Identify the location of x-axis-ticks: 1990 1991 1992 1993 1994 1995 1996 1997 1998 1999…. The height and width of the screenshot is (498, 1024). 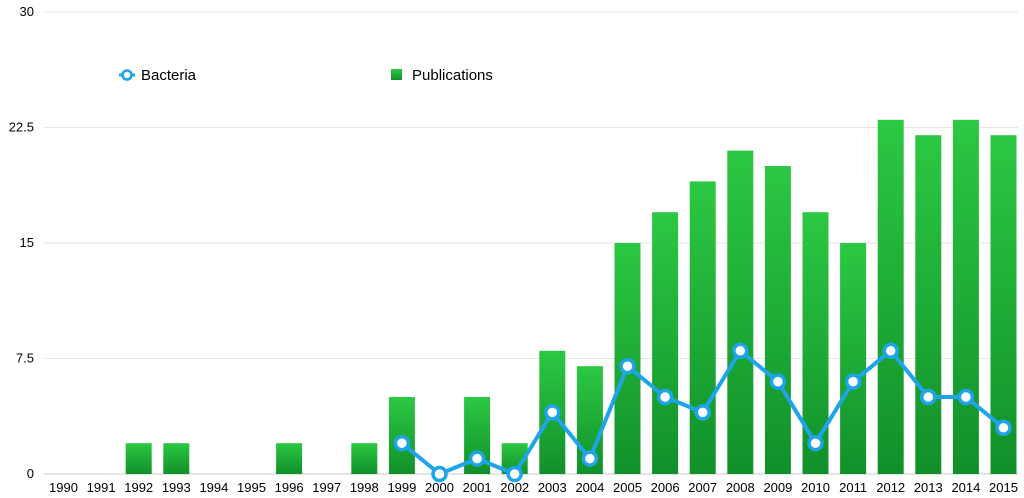
(533, 487).